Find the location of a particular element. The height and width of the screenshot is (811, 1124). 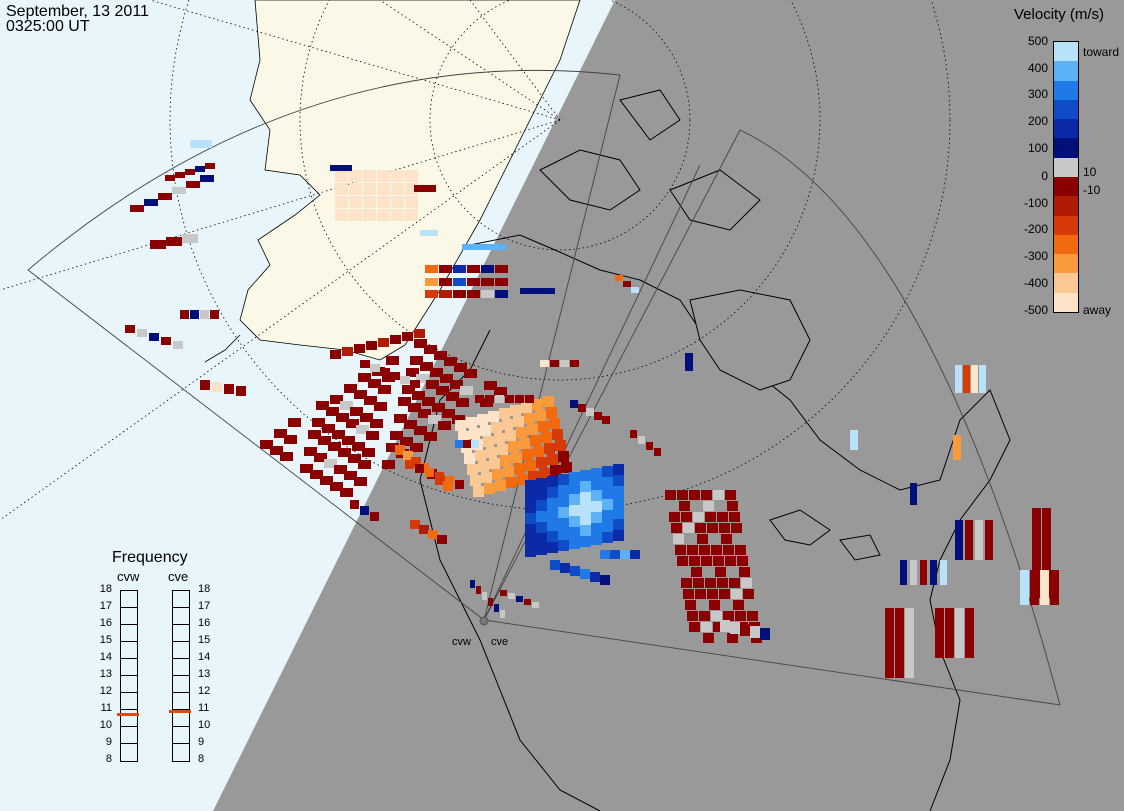

colorbar-tick: 400 is located at coordinates (1037, 68).